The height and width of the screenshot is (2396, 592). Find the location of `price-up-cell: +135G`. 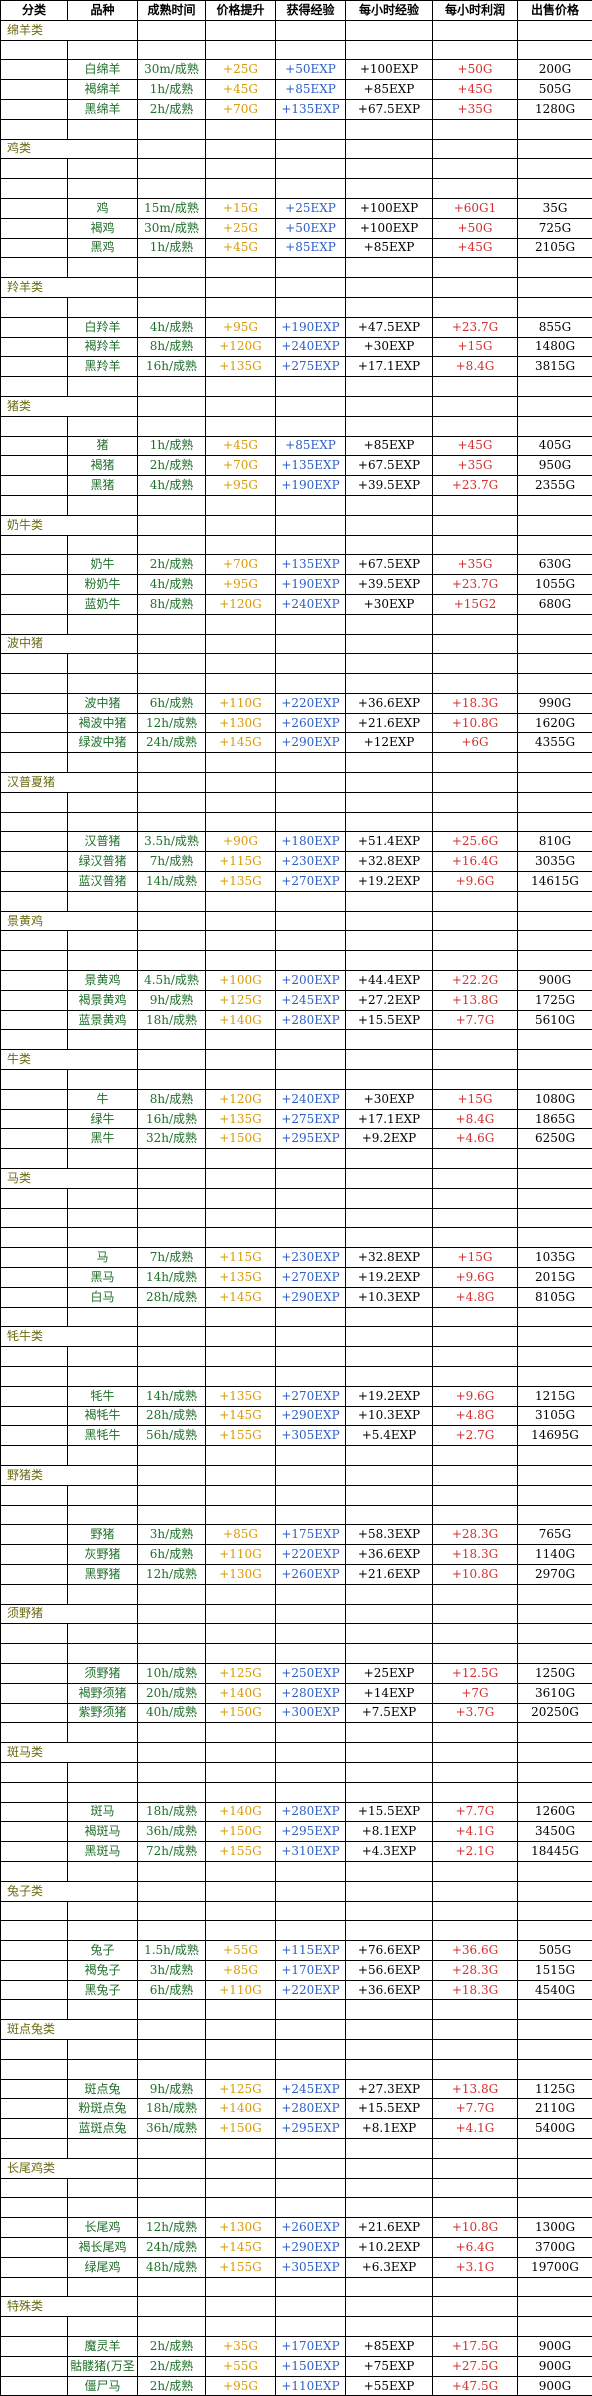

price-up-cell: +135G is located at coordinates (241, 882).